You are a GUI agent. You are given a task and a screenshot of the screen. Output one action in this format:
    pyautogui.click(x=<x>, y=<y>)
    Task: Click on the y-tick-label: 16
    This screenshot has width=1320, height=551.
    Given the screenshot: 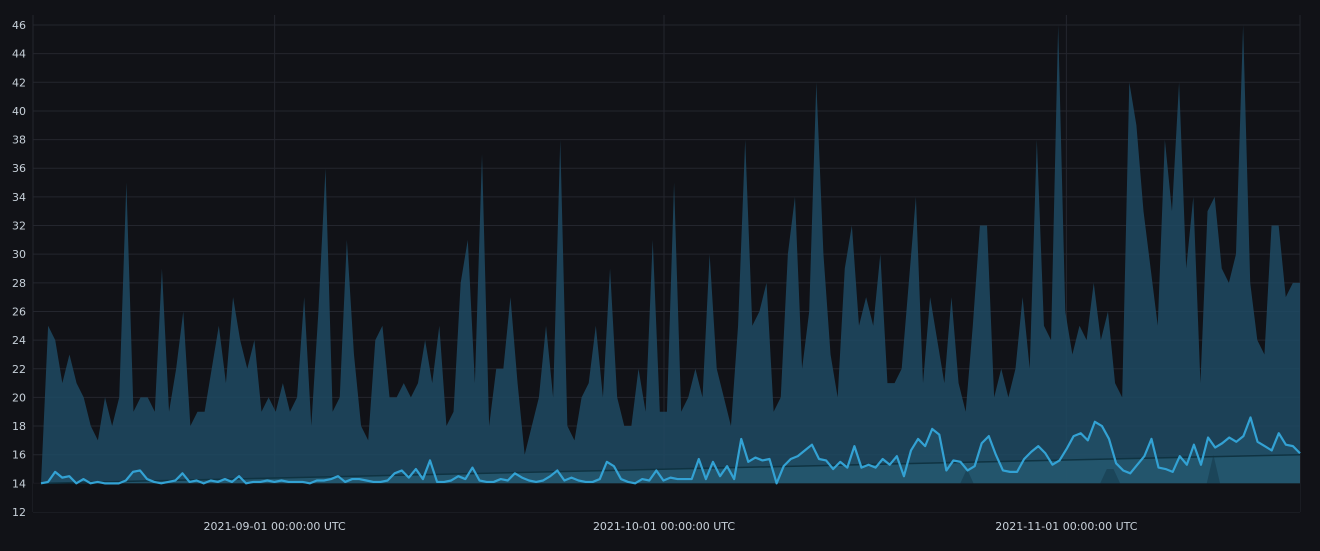 What is the action you would take?
    pyautogui.click(x=19, y=455)
    